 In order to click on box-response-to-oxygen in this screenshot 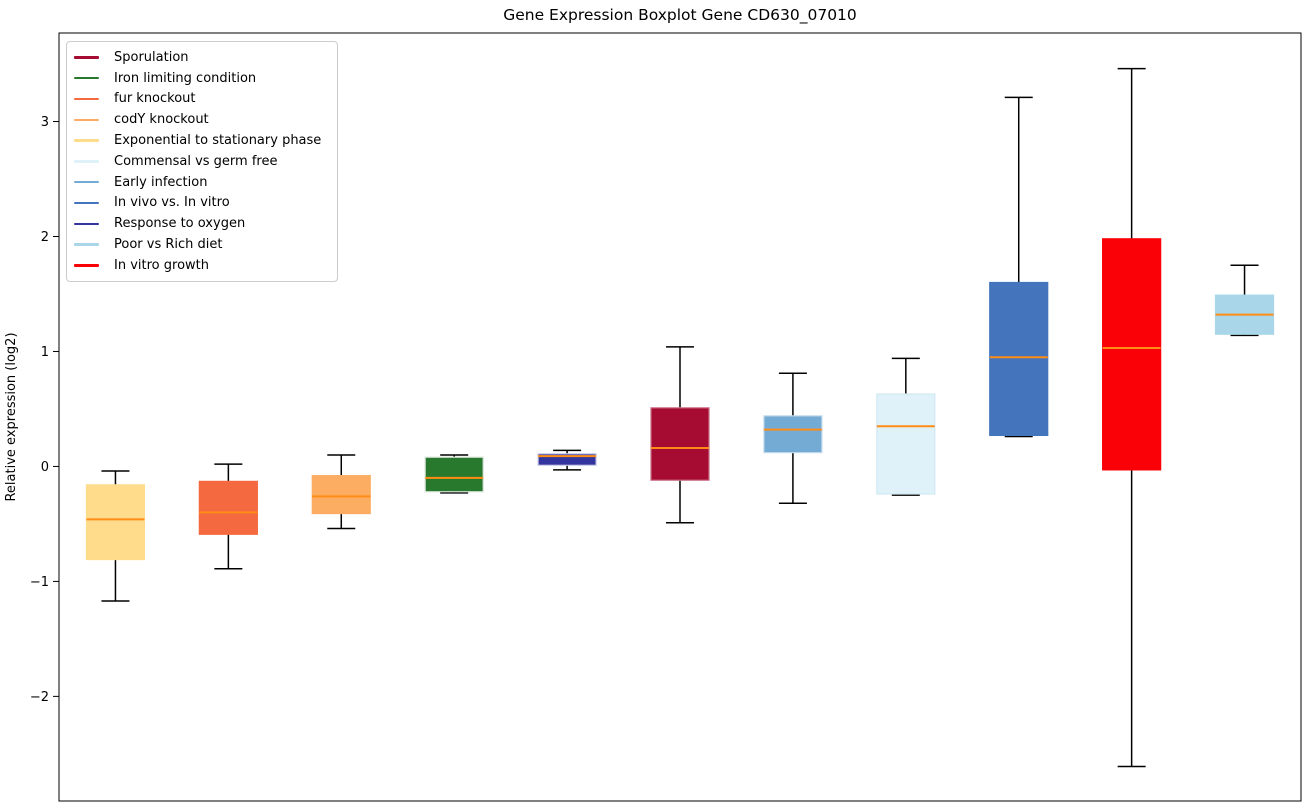, I will do `click(567, 460)`.